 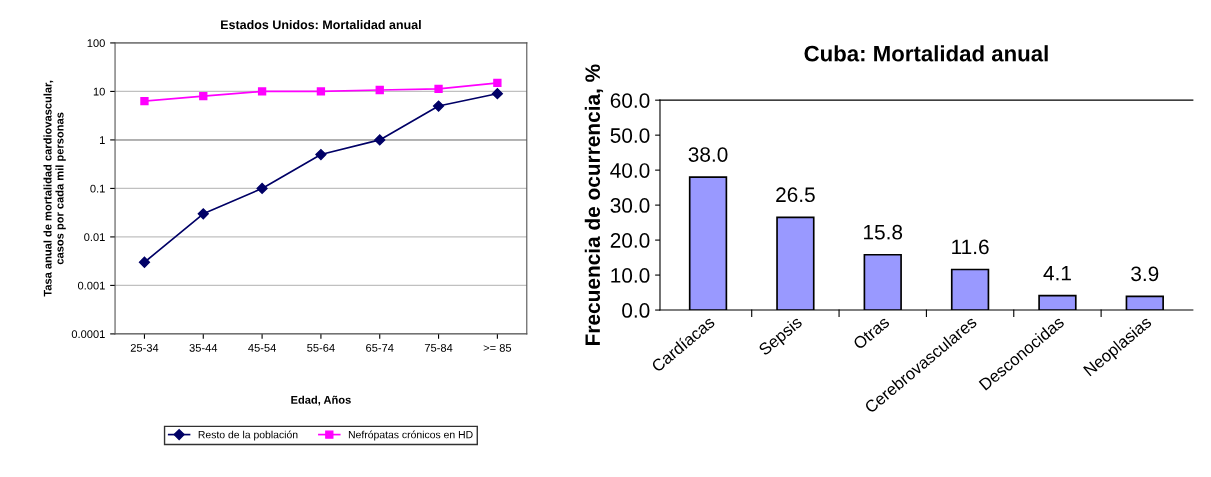 What do you see at coordinates (54, 188) in the screenshot?
I see `y-axis-title: Tasa anual de mortalidad cardiovascular, casos por cada mil personas` at bounding box center [54, 188].